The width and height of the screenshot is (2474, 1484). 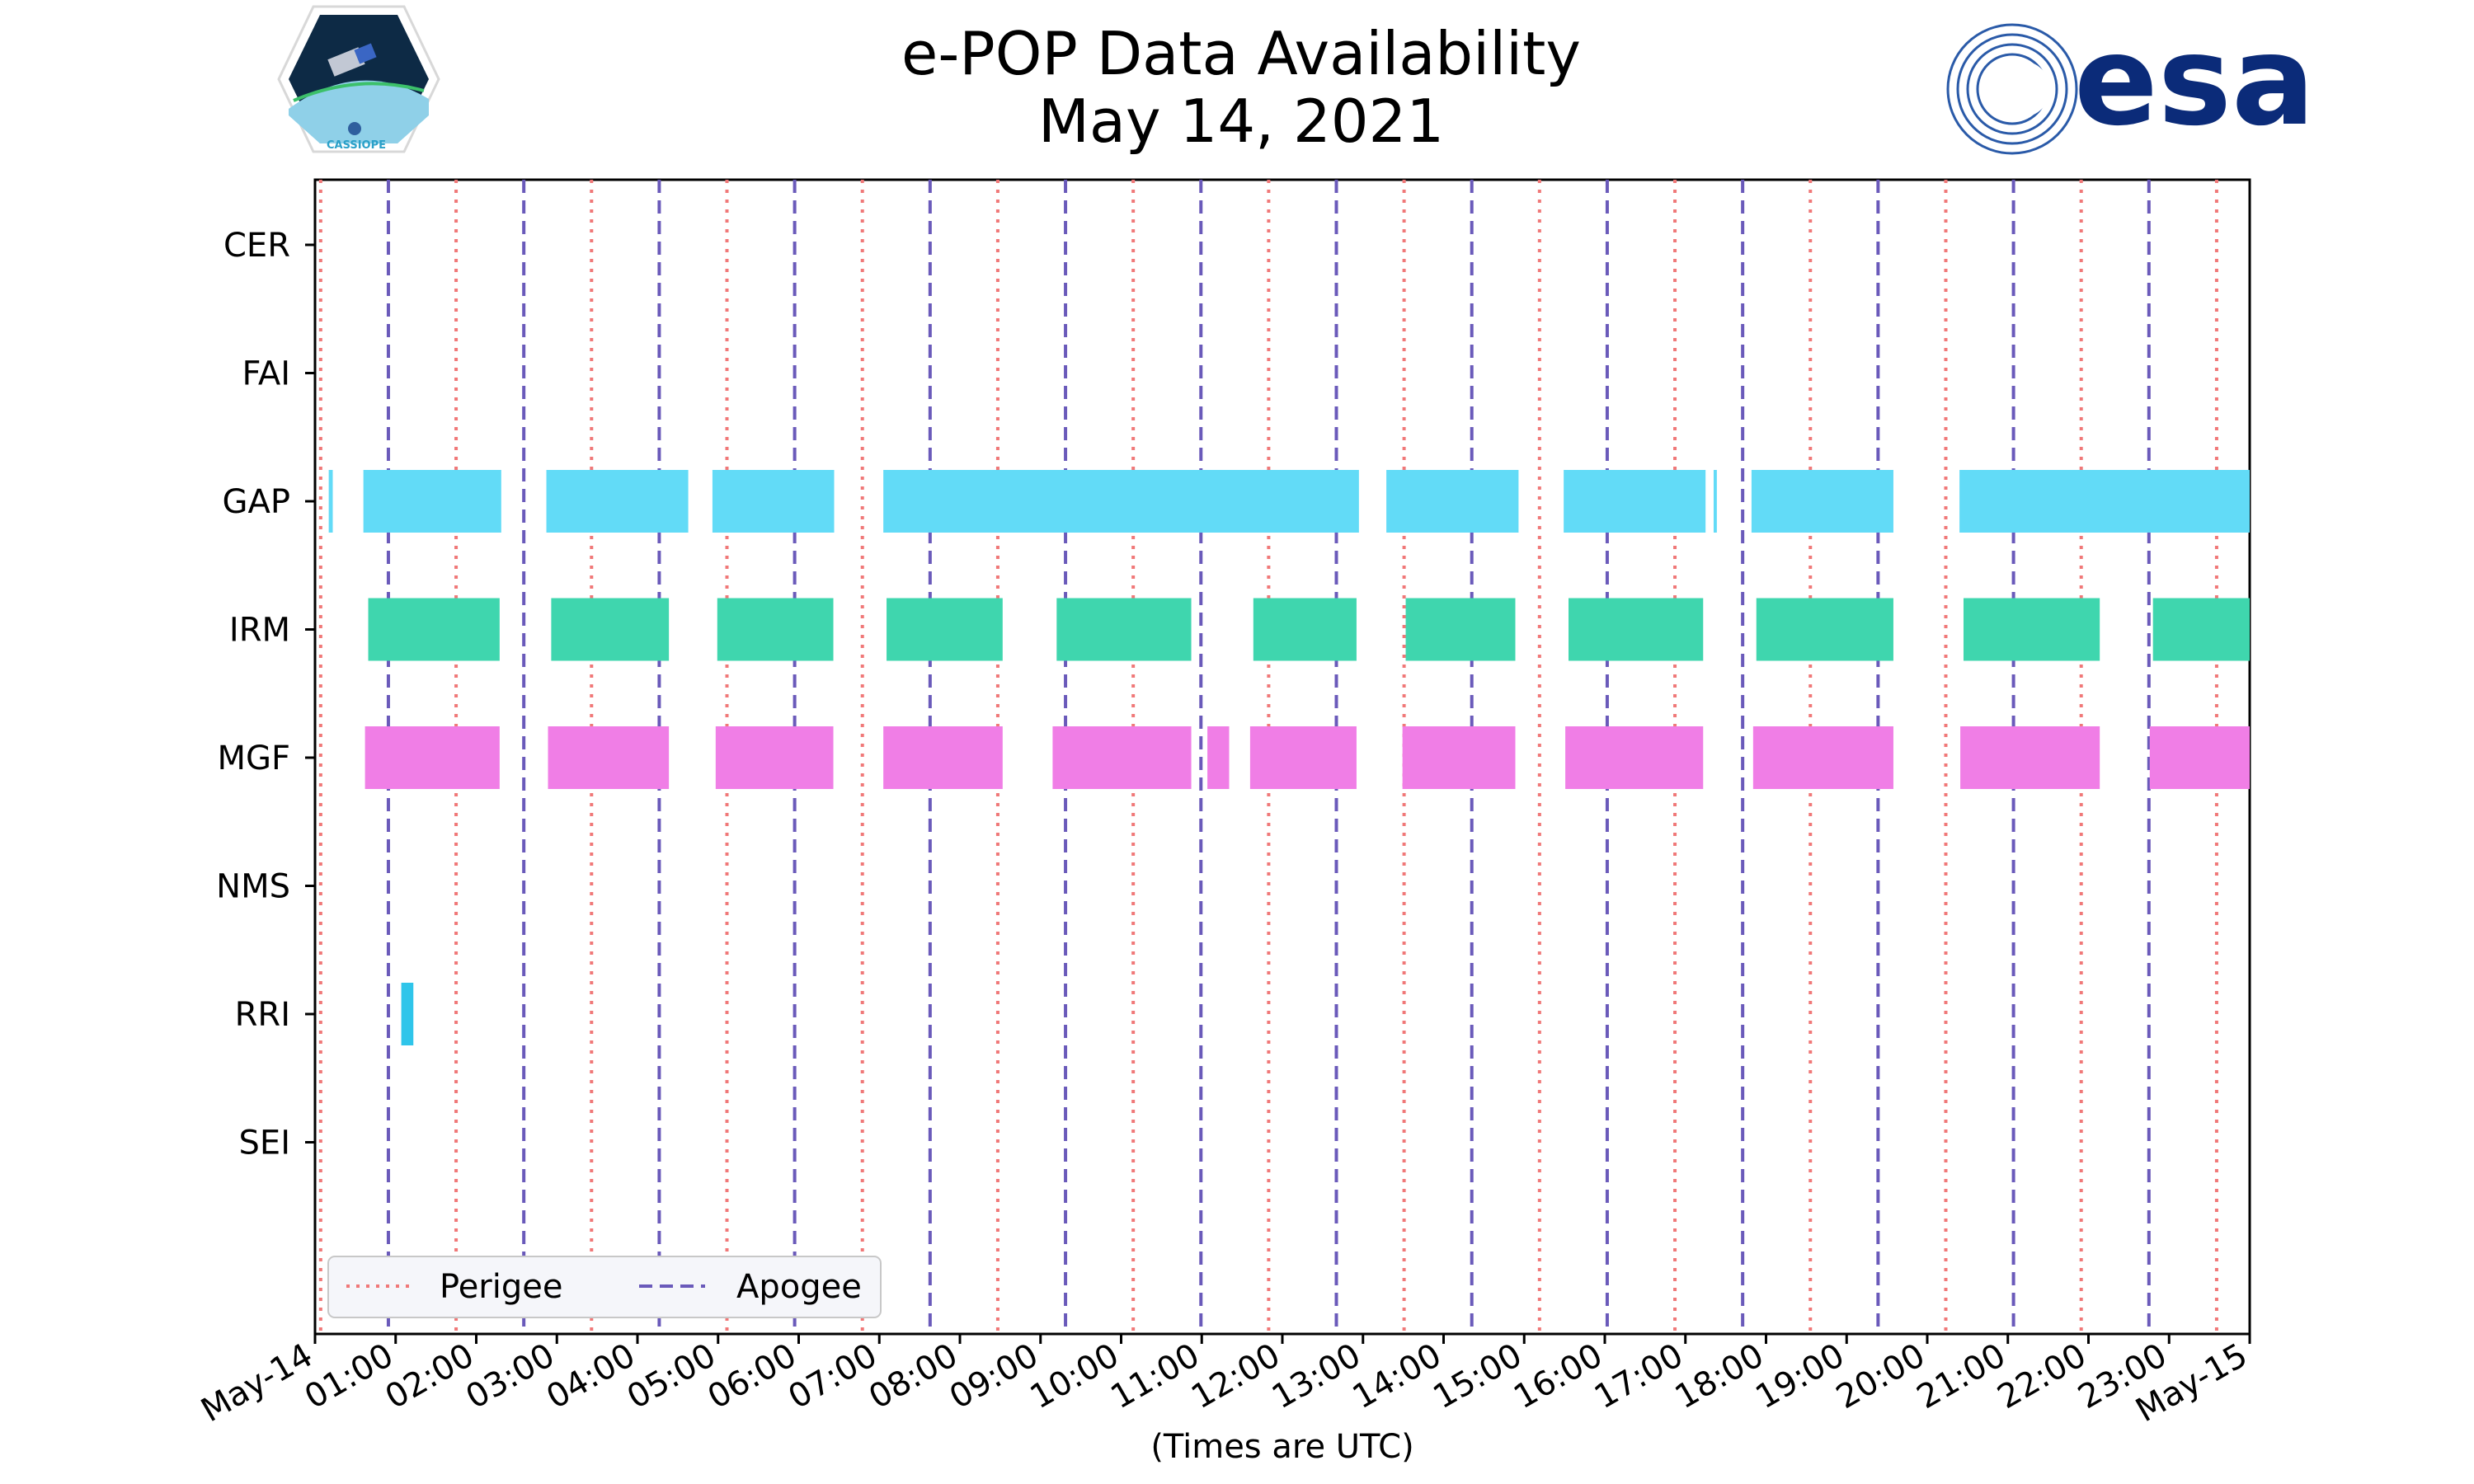 I want to click on x-axis-label: (Times are UTC), so click(x=1281, y=1447).